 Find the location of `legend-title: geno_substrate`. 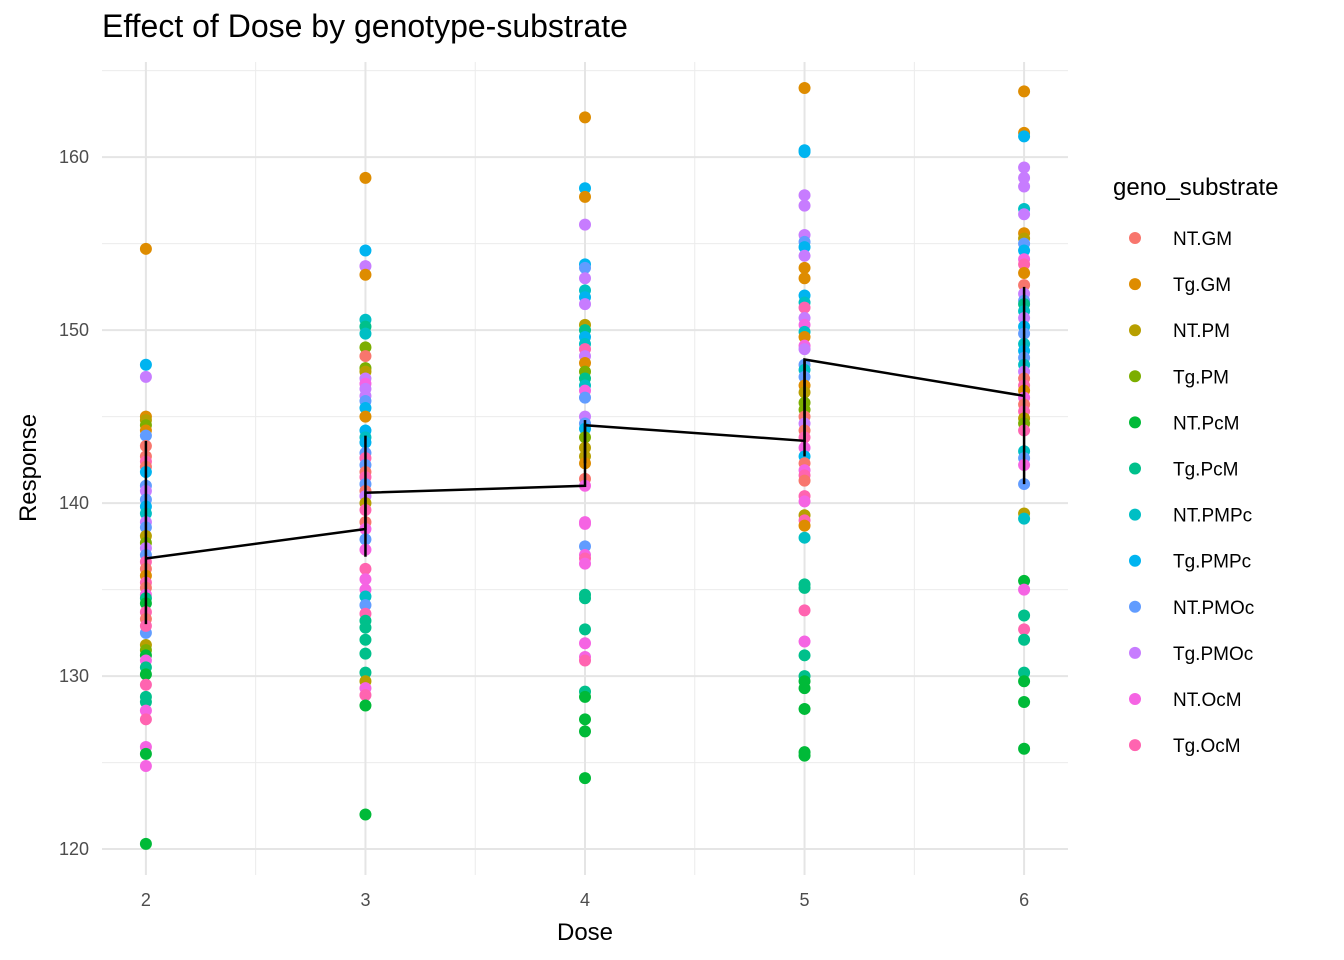

legend-title: geno_substrate is located at coordinates (1195, 187).